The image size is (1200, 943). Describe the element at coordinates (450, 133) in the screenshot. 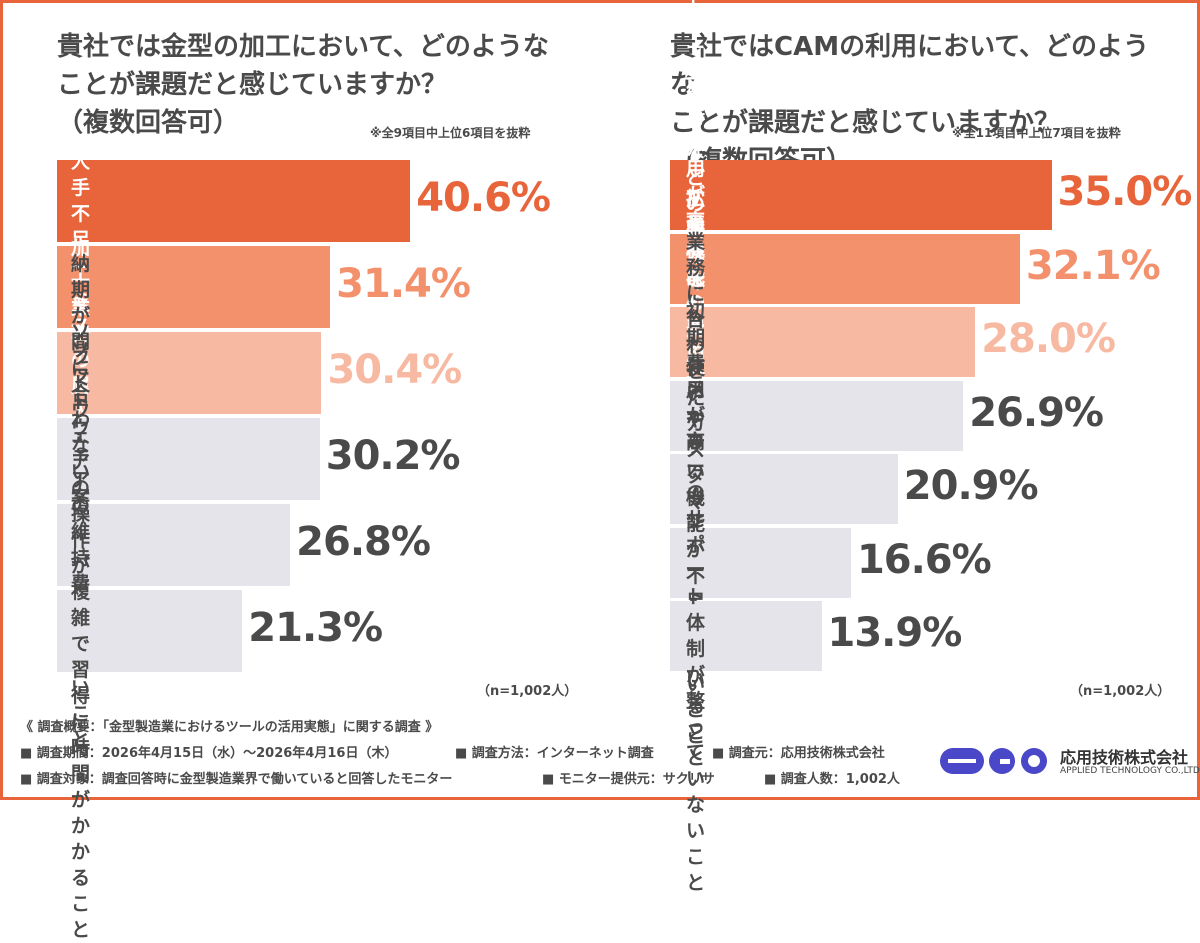

I see `left-note: ※全9項目中上位6項目を抜粋` at that location.